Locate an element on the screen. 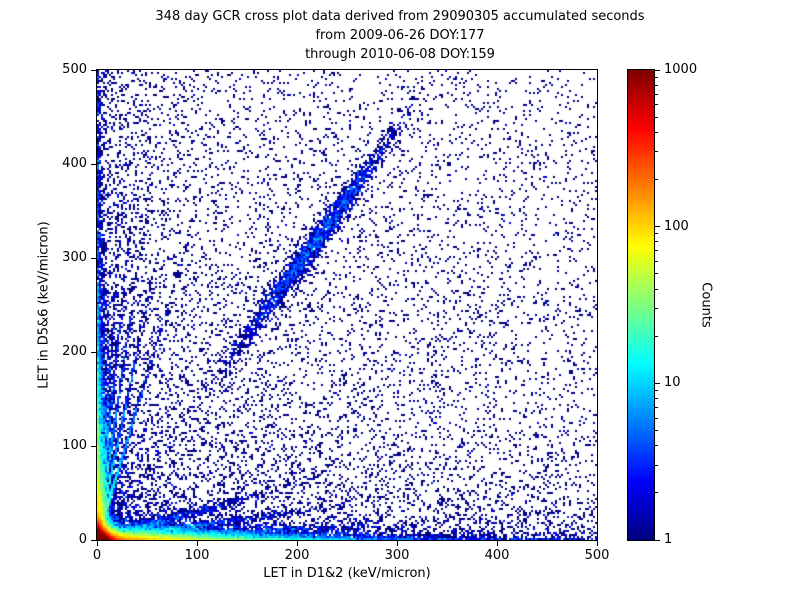 The width and height of the screenshot is (800, 600). colorbar-tick-label: 10 is located at coordinates (672, 383).